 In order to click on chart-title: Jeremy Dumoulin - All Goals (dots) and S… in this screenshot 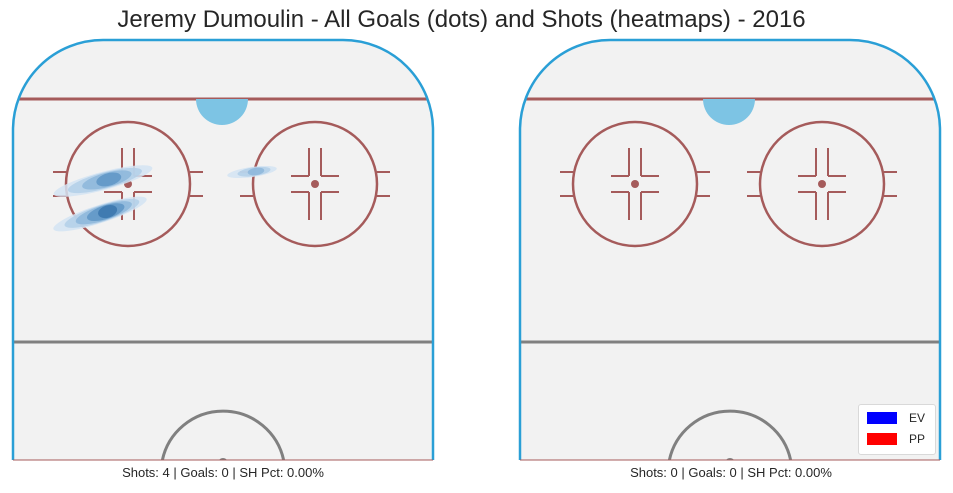, I will do `click(461, 19)`.